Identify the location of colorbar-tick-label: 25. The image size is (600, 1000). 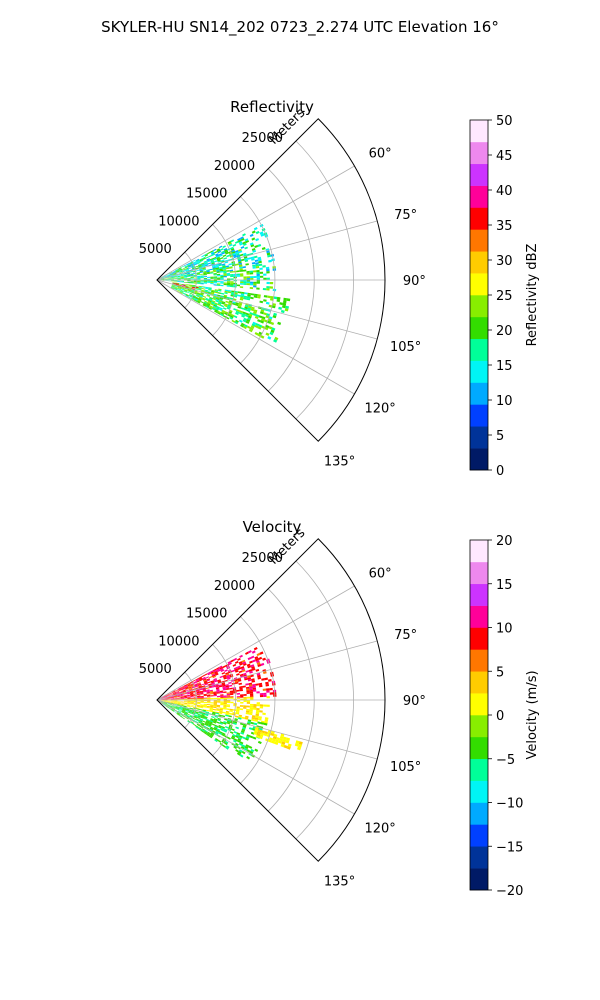
(504, 296).